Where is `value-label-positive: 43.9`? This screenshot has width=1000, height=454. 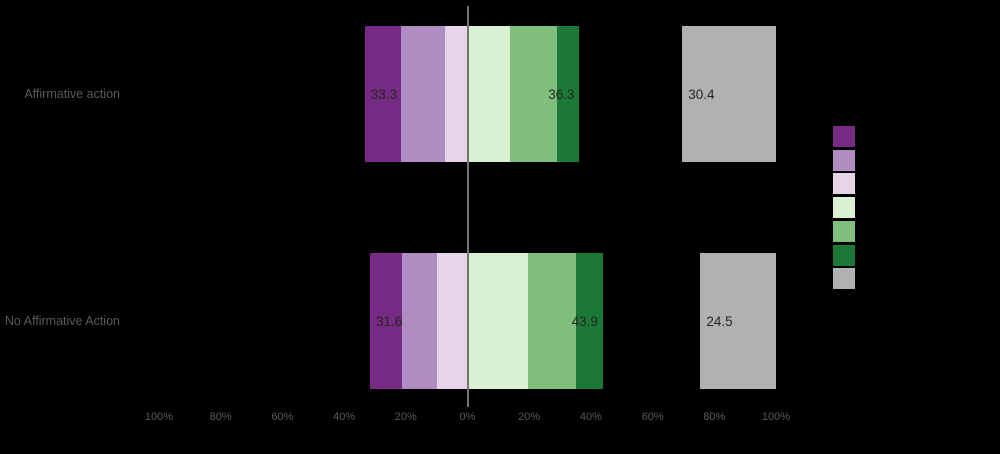
value-label-positive: 43.9 is located at coordinates (584, 321).